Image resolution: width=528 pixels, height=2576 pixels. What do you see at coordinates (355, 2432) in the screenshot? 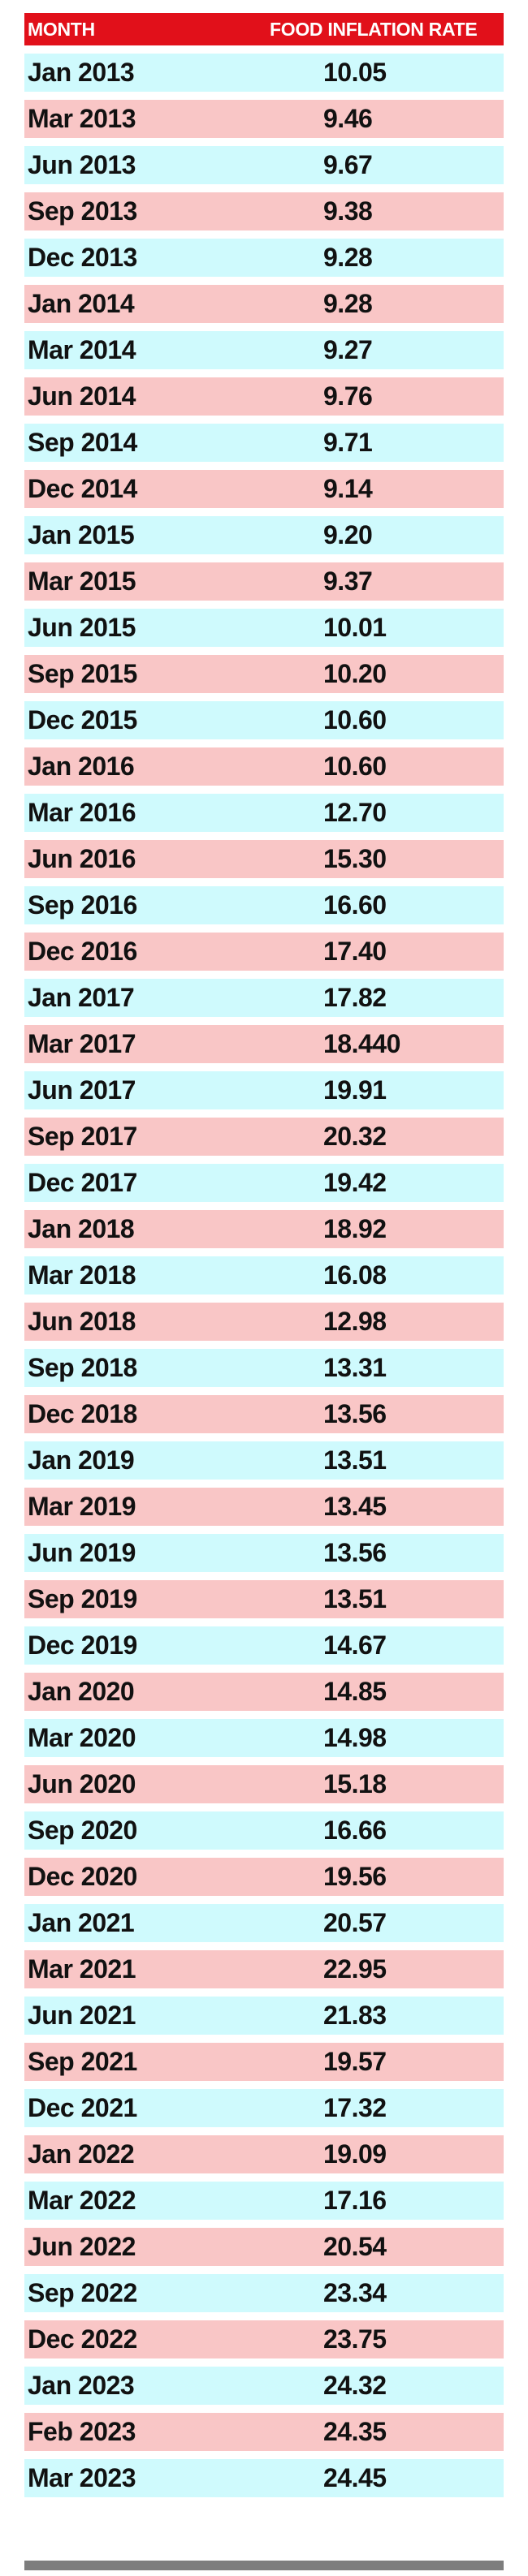
I see `rate-cell: 24.35` at bounding box center [355, 2432].